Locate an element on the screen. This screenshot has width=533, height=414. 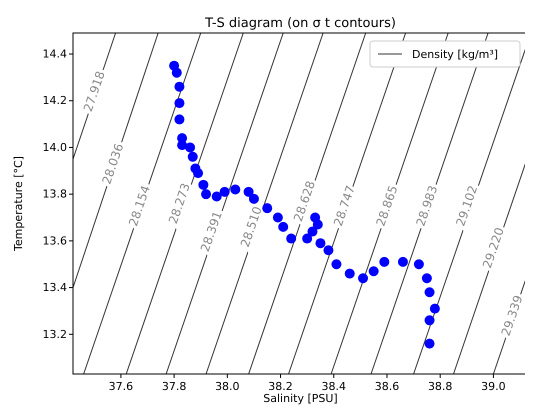
x-tick-label: 38.6 is located at coordinates (387, 386).